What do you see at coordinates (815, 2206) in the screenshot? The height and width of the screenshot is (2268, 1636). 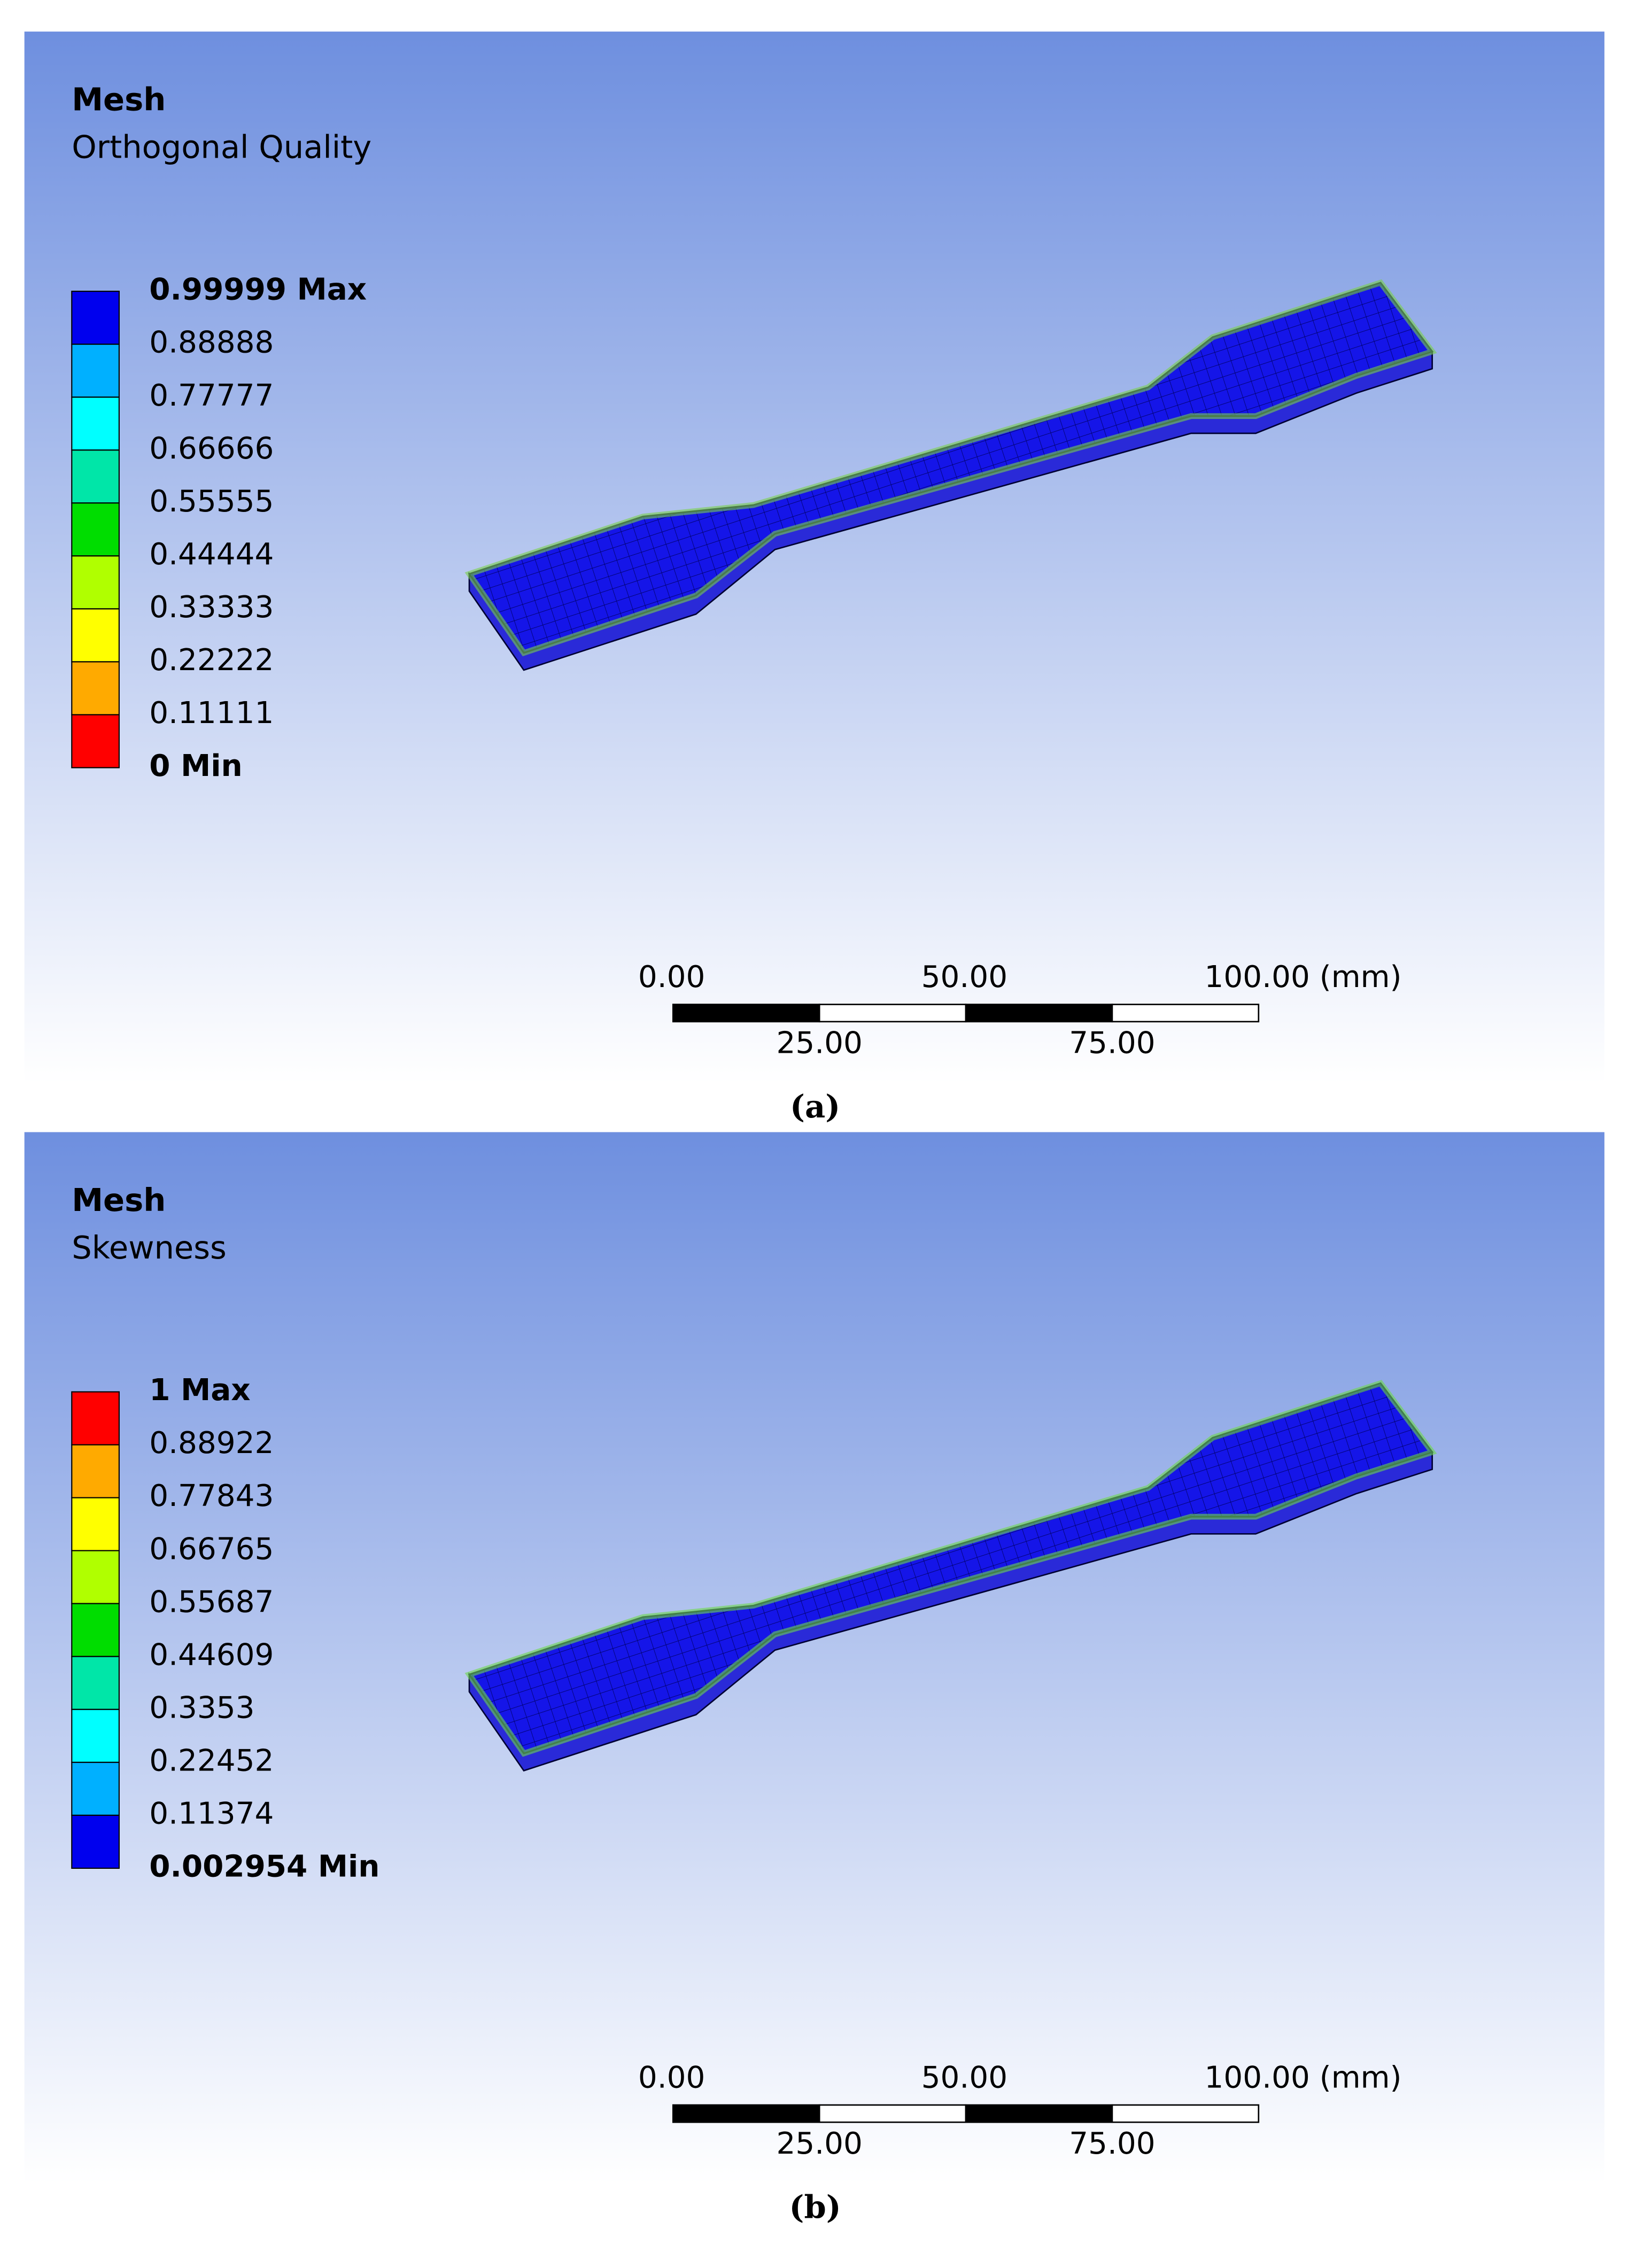 I see `caption: (b)` at bounding box center [815, 2206].